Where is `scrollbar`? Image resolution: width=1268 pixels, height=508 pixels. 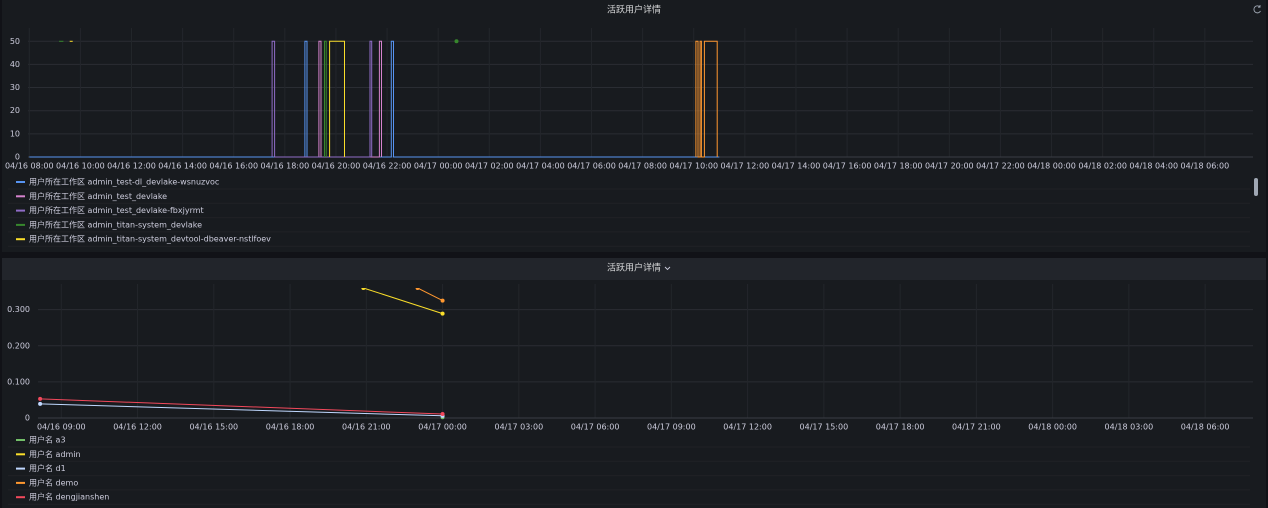 scrollbar is located at coordinates (1256, 187).